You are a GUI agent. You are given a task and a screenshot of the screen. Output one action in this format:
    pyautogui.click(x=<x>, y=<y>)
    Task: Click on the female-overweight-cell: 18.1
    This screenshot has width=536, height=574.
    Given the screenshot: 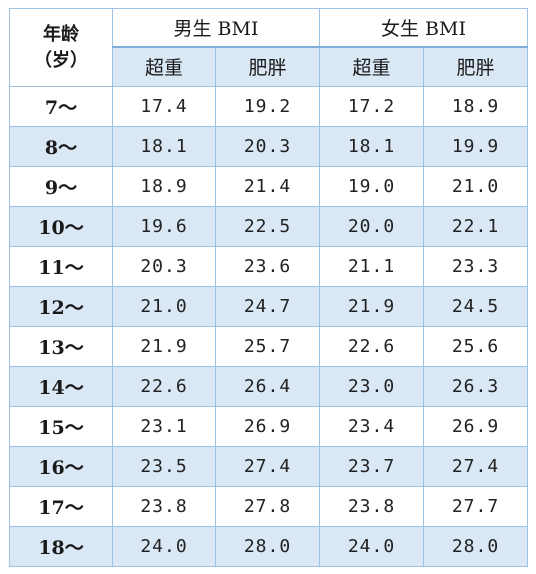 What is the action you would take?
    pyautogui.click(x=371, y=146)
    